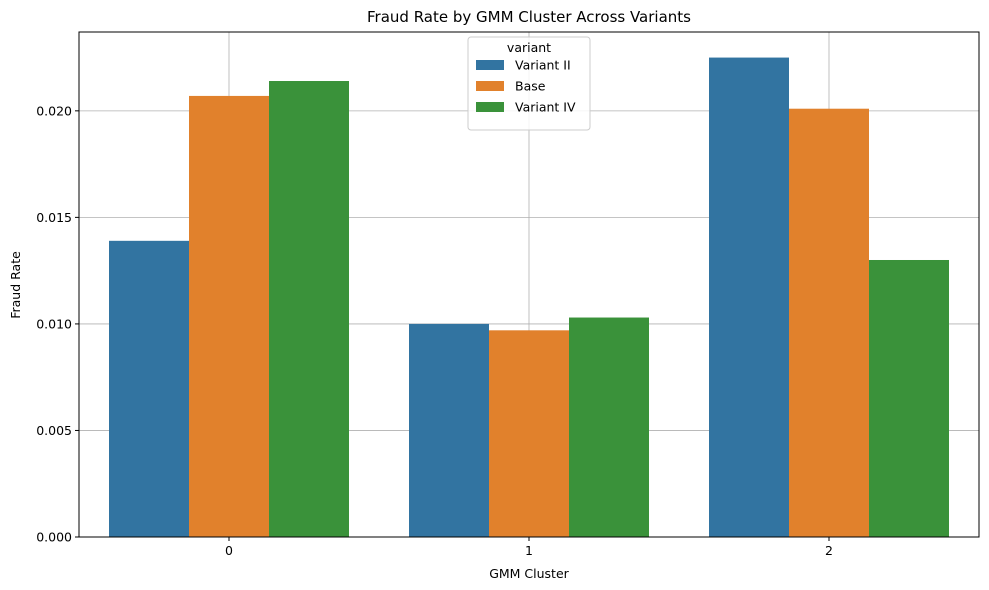 This screenshot has height=590, width=989. I want to click on y-axis-ticks: 0.000 0.005 0.010 0.015 0.020, so click(57, 324).